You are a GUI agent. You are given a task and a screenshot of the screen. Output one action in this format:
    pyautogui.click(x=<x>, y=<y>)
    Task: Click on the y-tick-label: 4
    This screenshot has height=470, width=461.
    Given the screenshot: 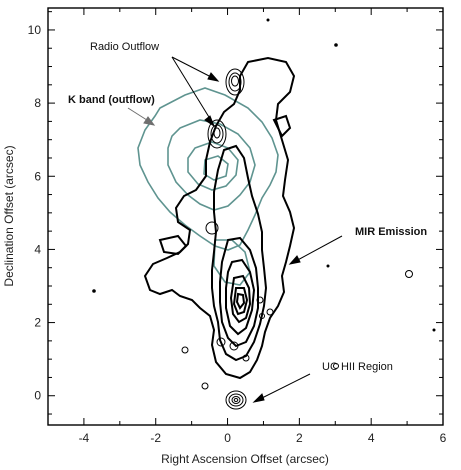 What is the action you would take?
    pyautogui.click(x=37, y=249)
    